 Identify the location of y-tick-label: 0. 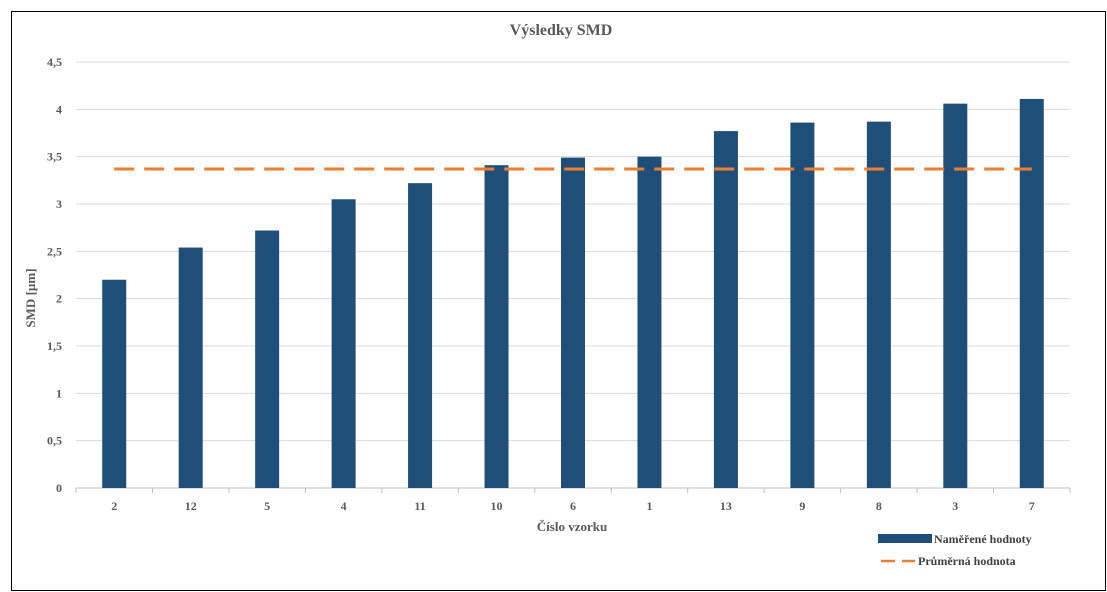
(59, 488).